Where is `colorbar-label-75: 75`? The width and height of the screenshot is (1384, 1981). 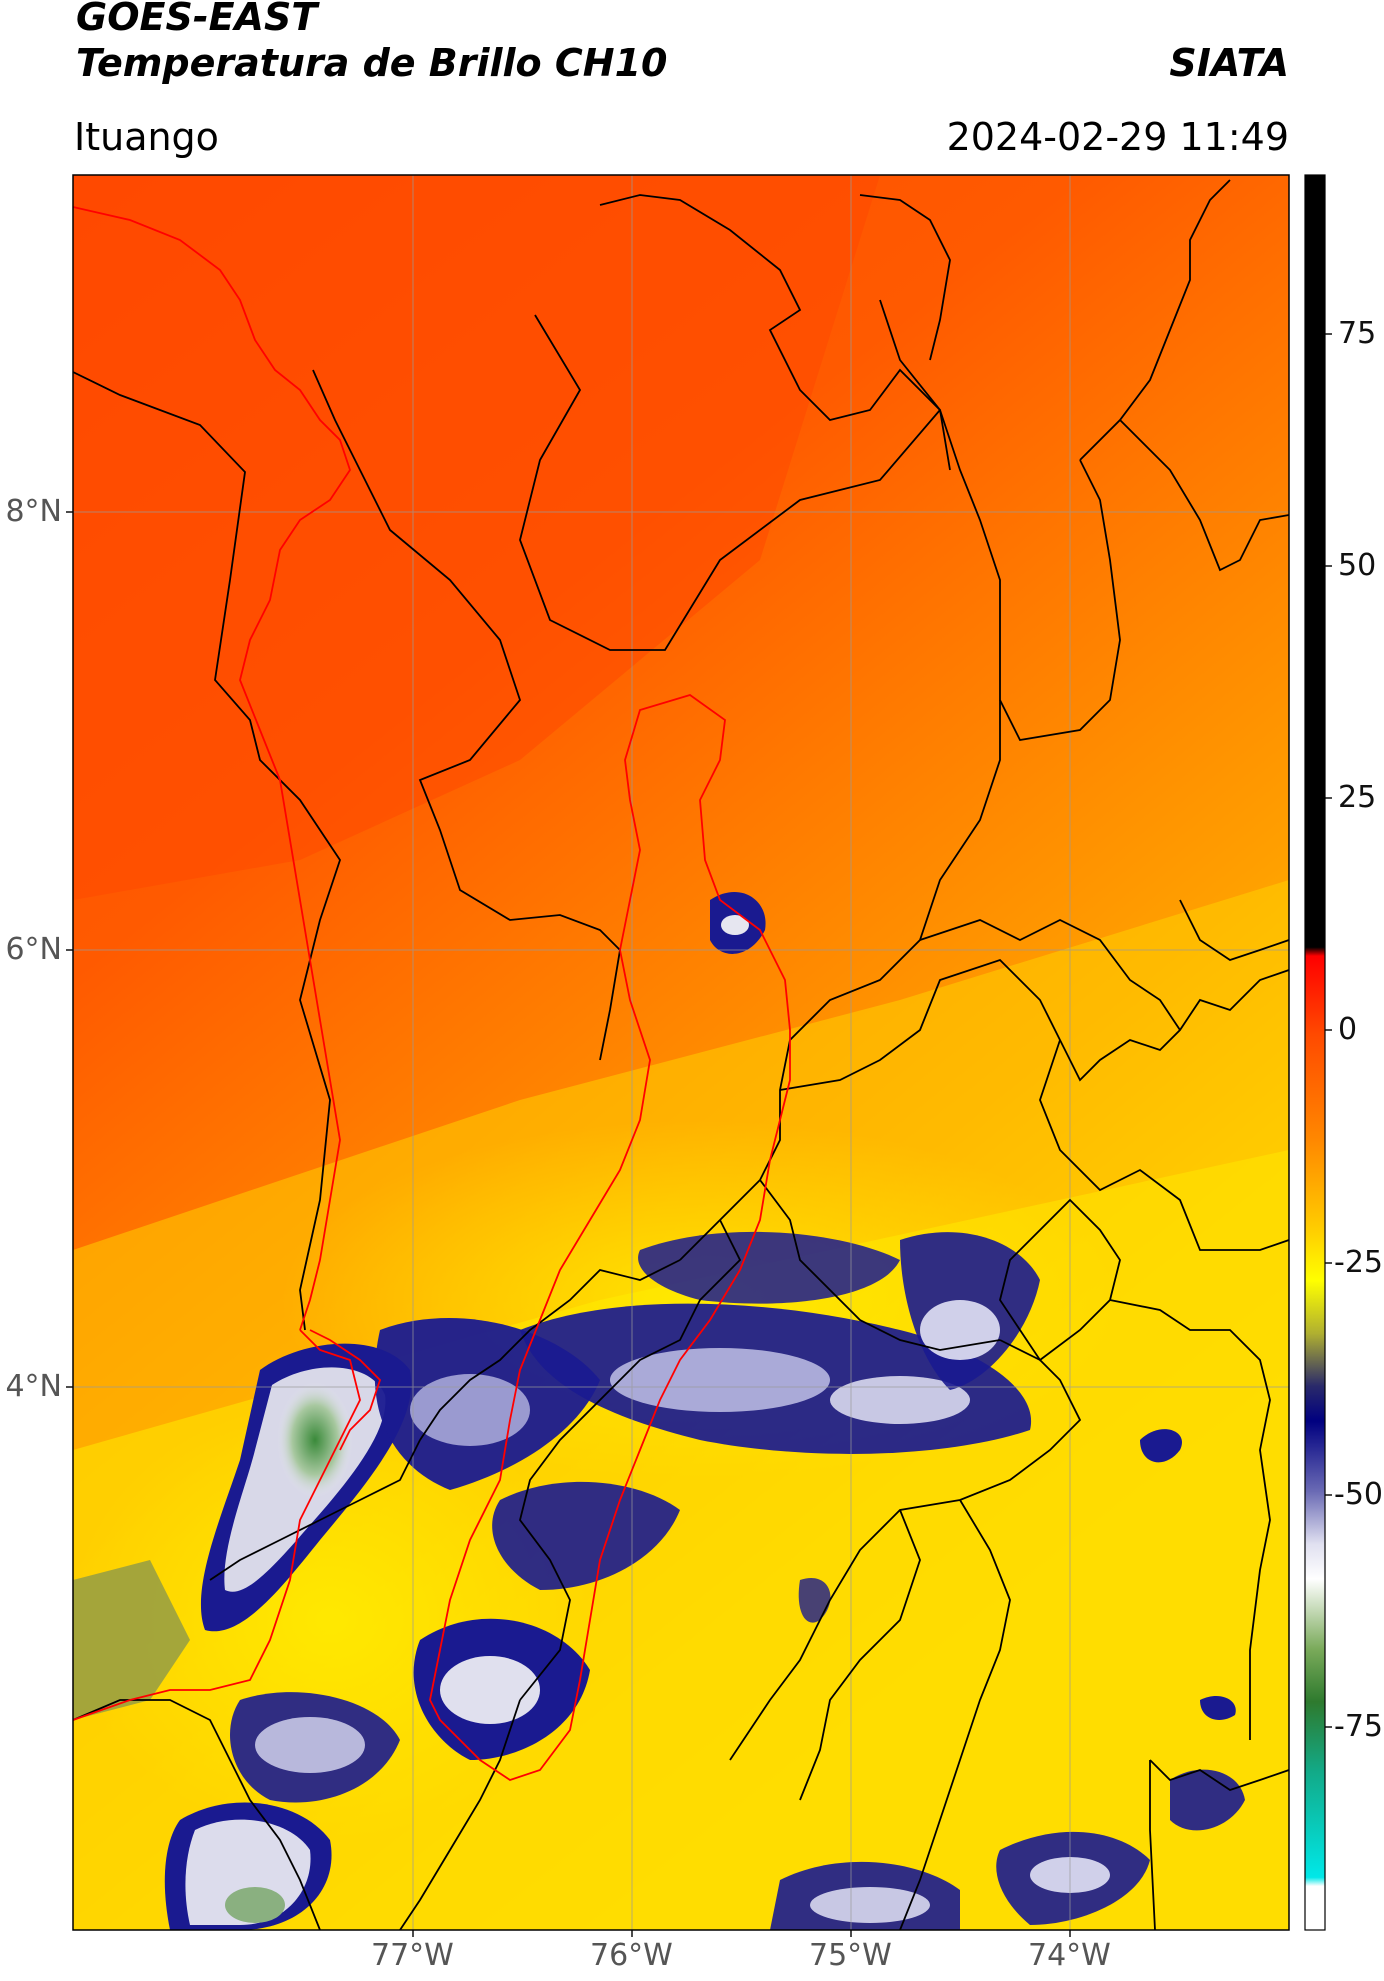
colorbar-label-75: 75 is located at coordinates (1357, 333).